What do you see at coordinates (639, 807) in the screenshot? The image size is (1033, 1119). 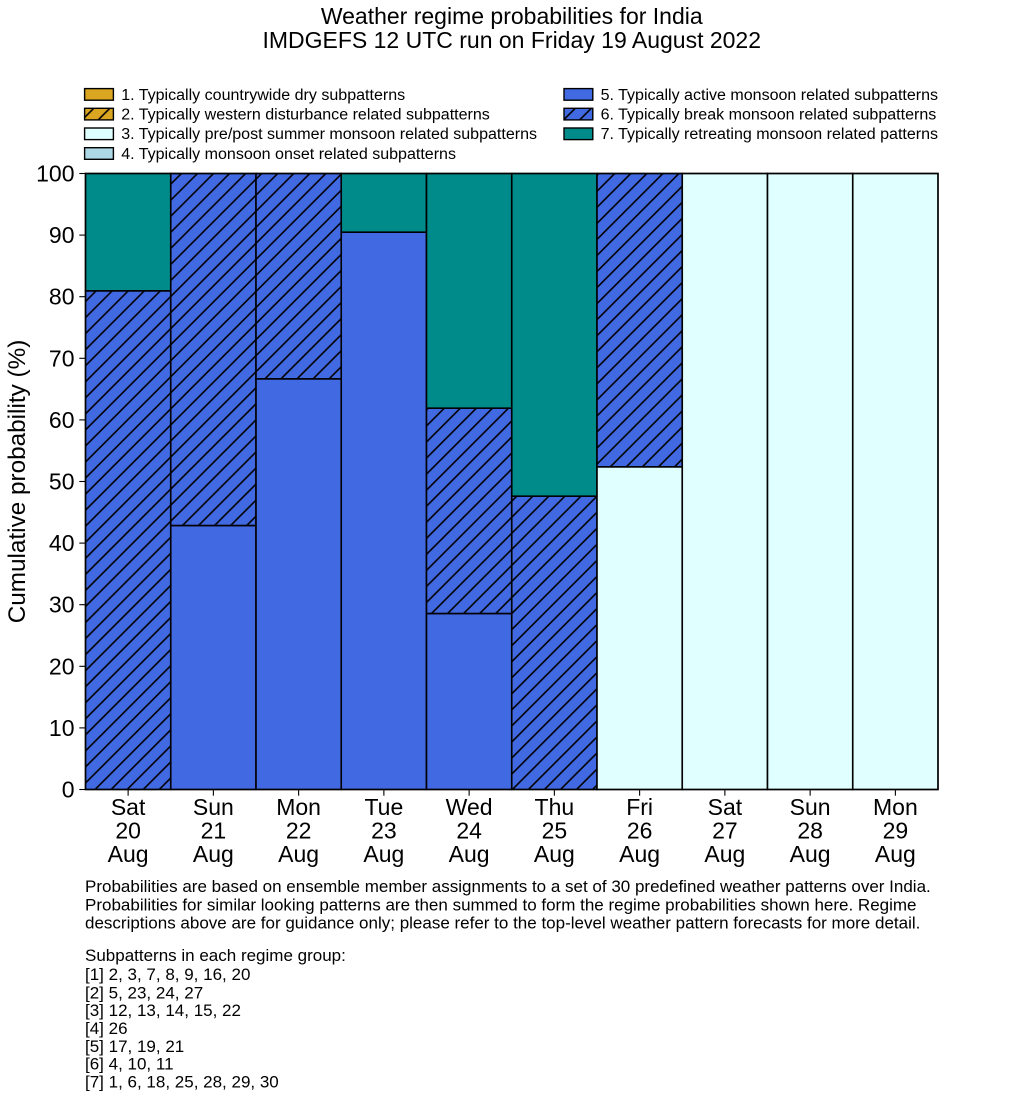 I see `svg-text: Fri` at bounding box center [639, 807].